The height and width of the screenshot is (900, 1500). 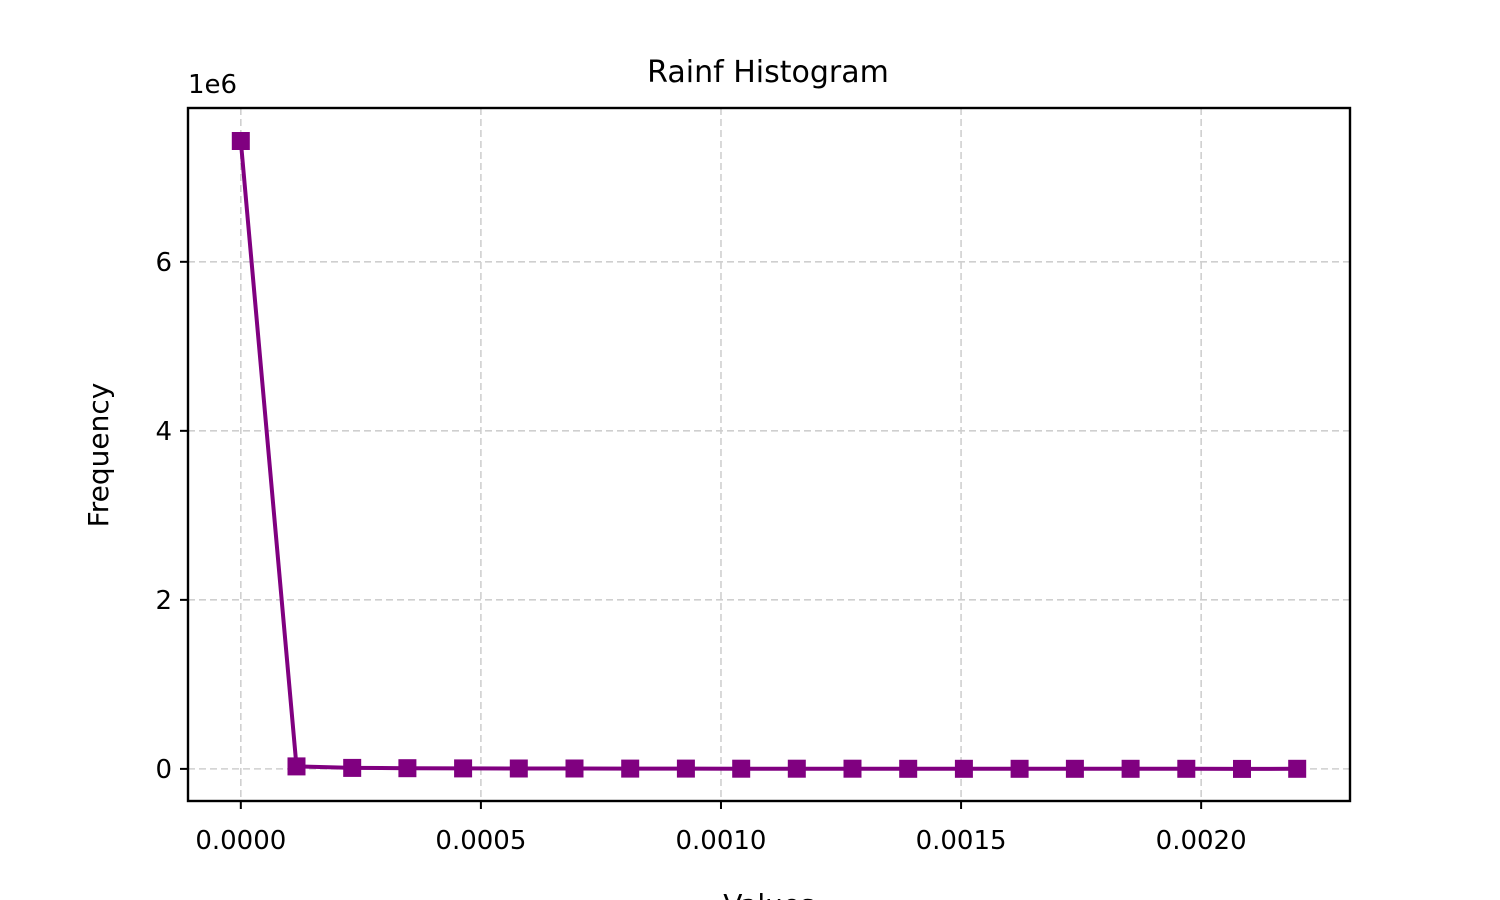 What do you see at coordinates (480, 841) in the screenshot?
I see `x-tick-label: 0.0005` at bounding box center [480, 841].